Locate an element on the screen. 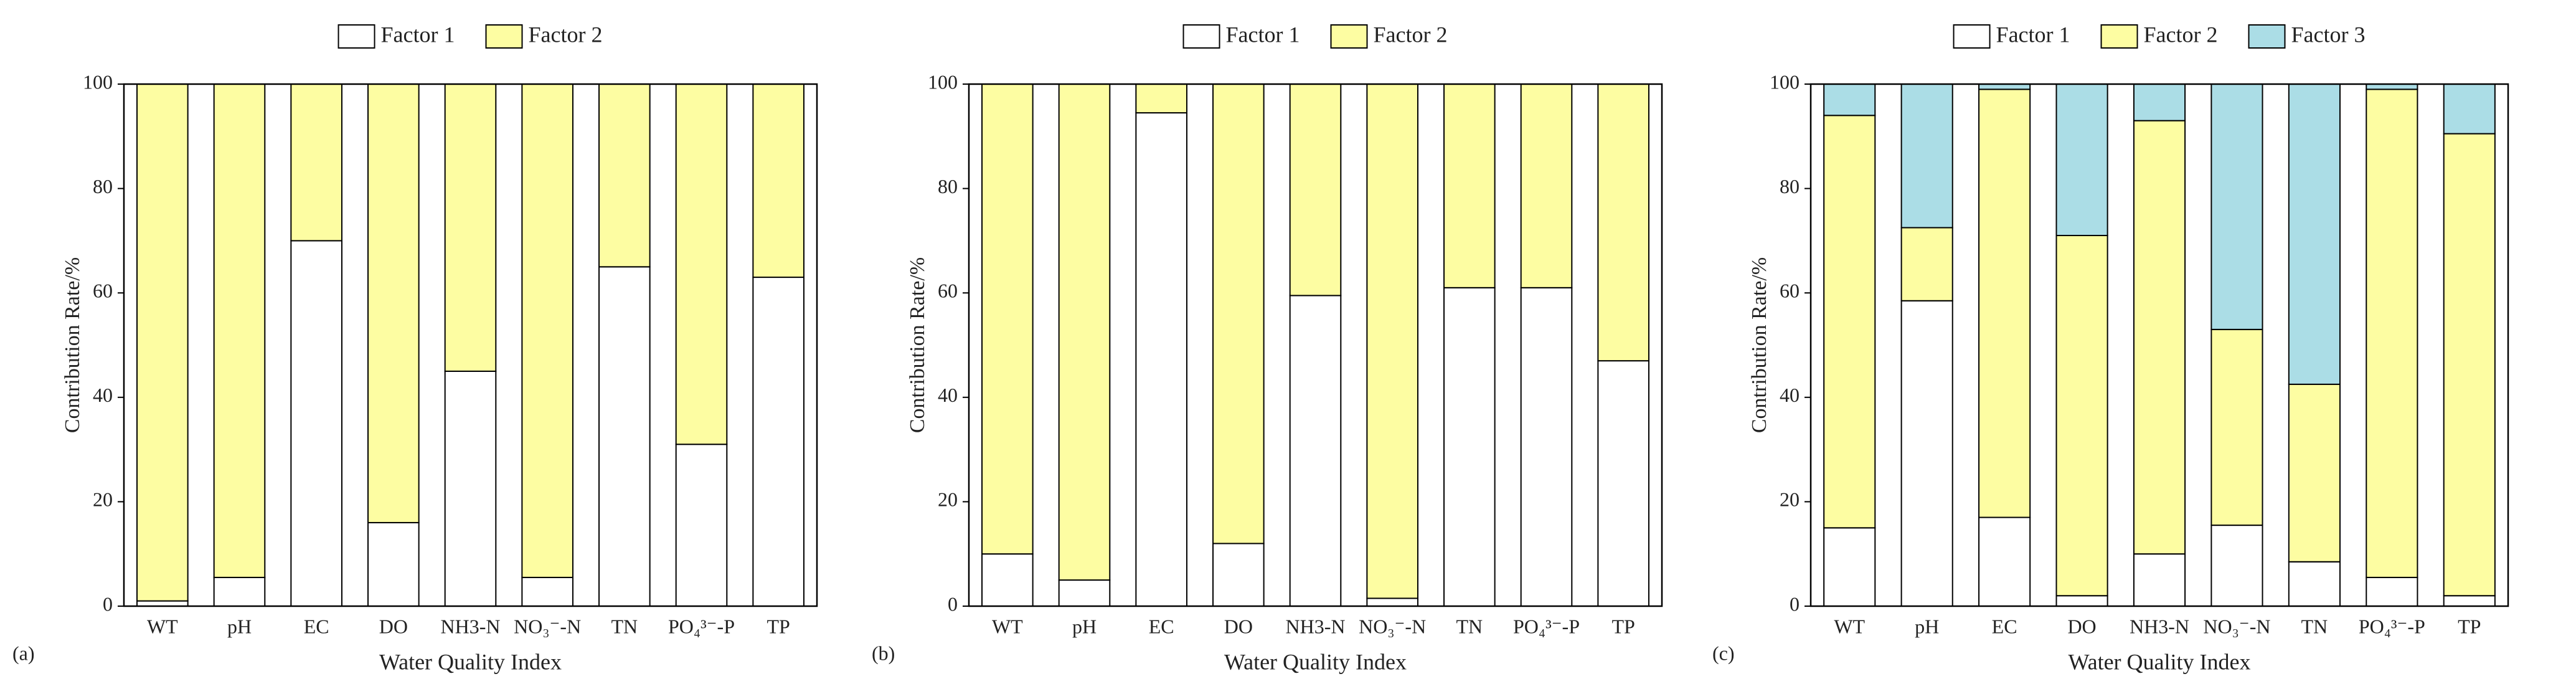 The image size is (2576, 689). x-tick-label: NO₃⁻-N is located at coordinates (547, 626).